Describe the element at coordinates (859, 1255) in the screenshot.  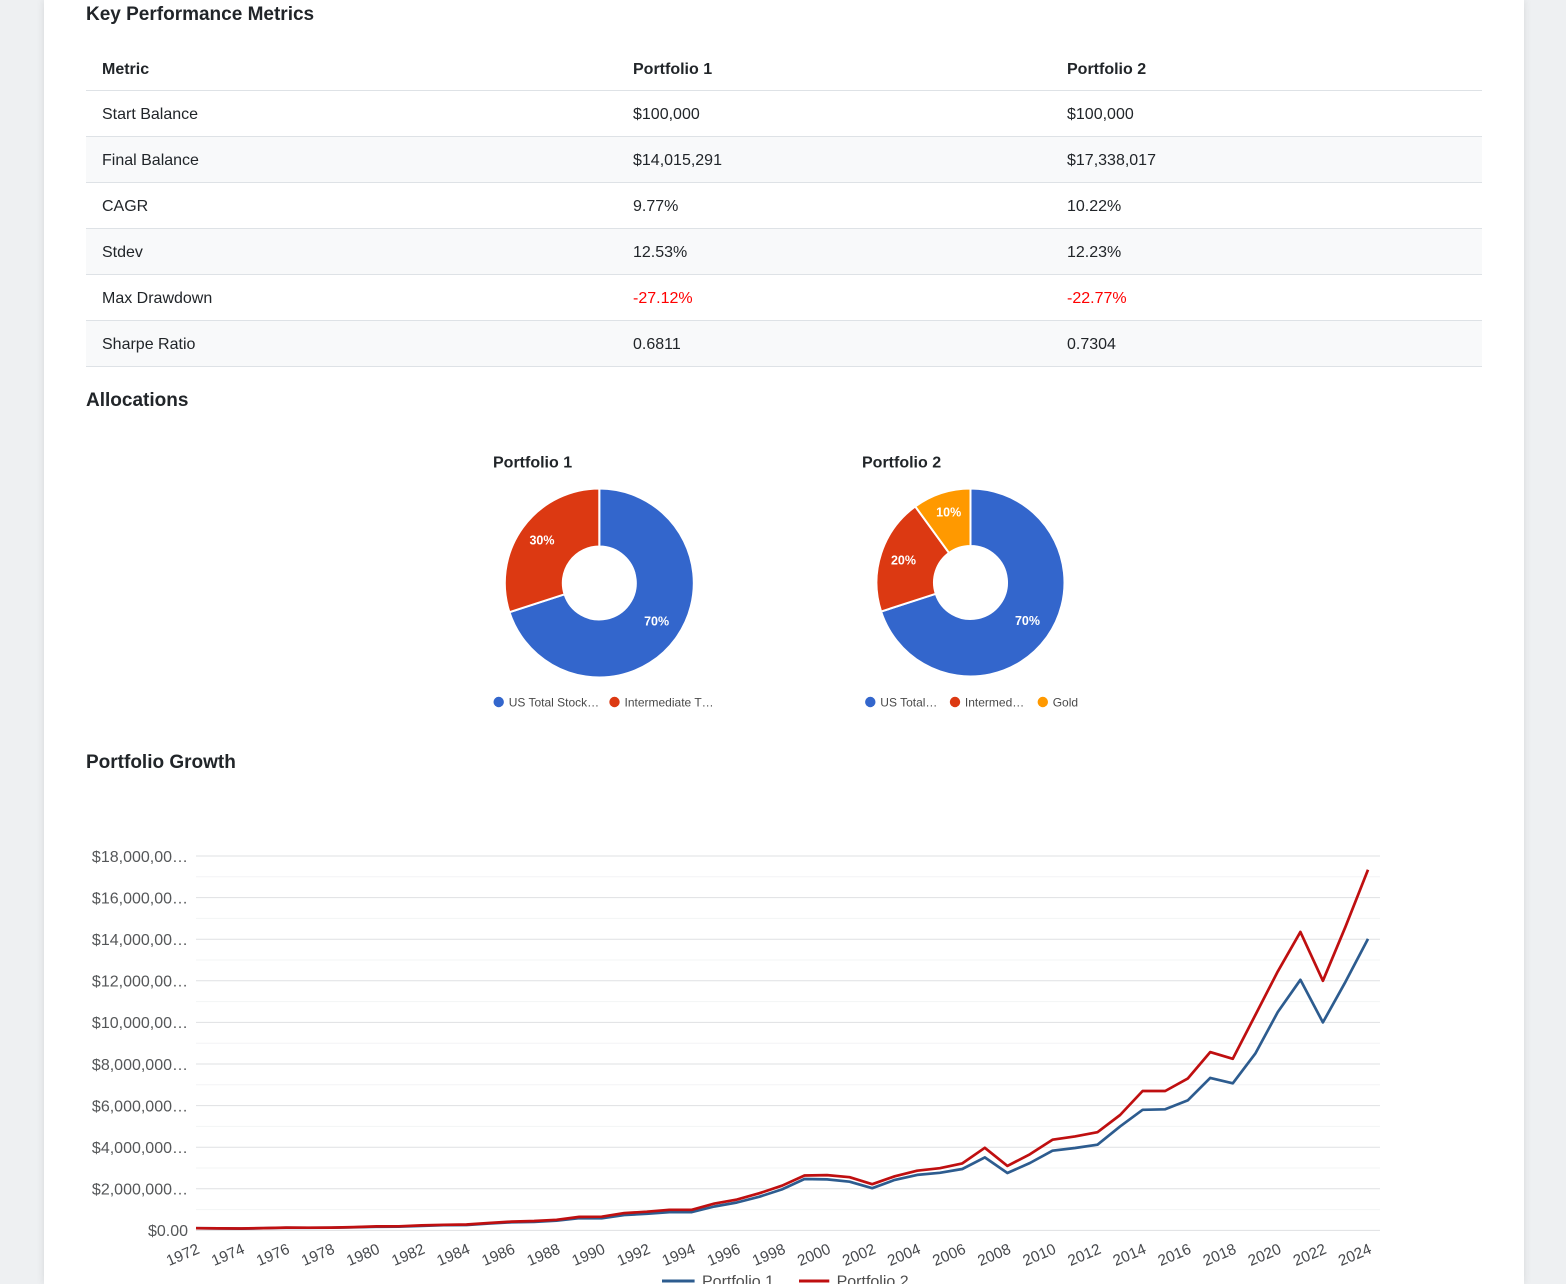
I see `svg-text: 2002` at that location.